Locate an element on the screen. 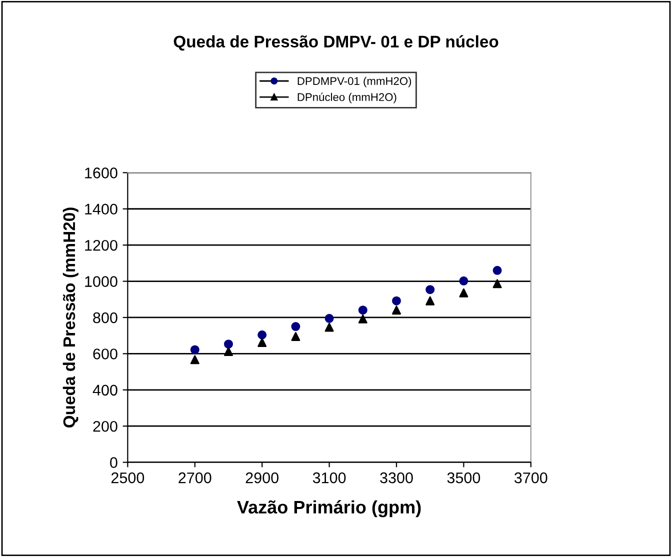 The height and width of the screenshot is (557, 672). x-tick-label: 3700 is located at coordinates (531, 478).